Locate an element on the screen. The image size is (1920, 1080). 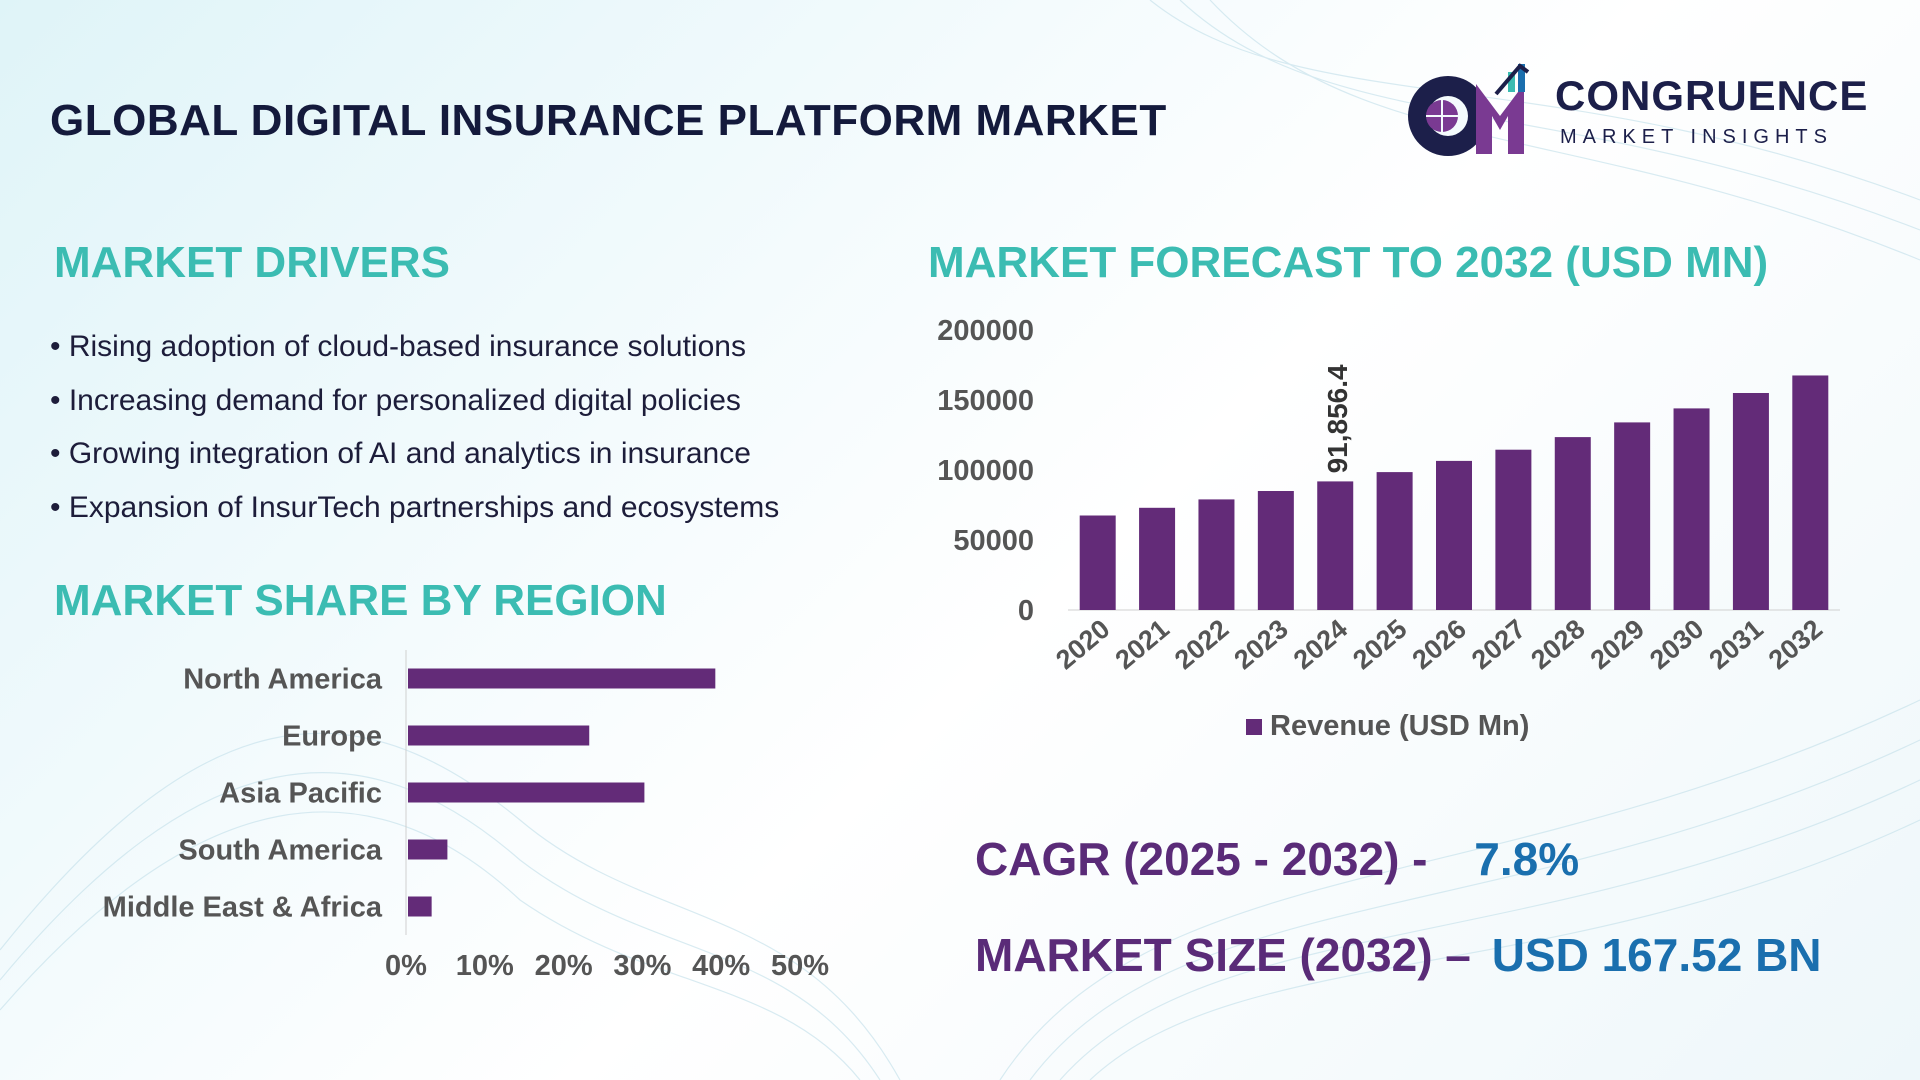
tick-label: 0% is located at coordinates (406, 966).